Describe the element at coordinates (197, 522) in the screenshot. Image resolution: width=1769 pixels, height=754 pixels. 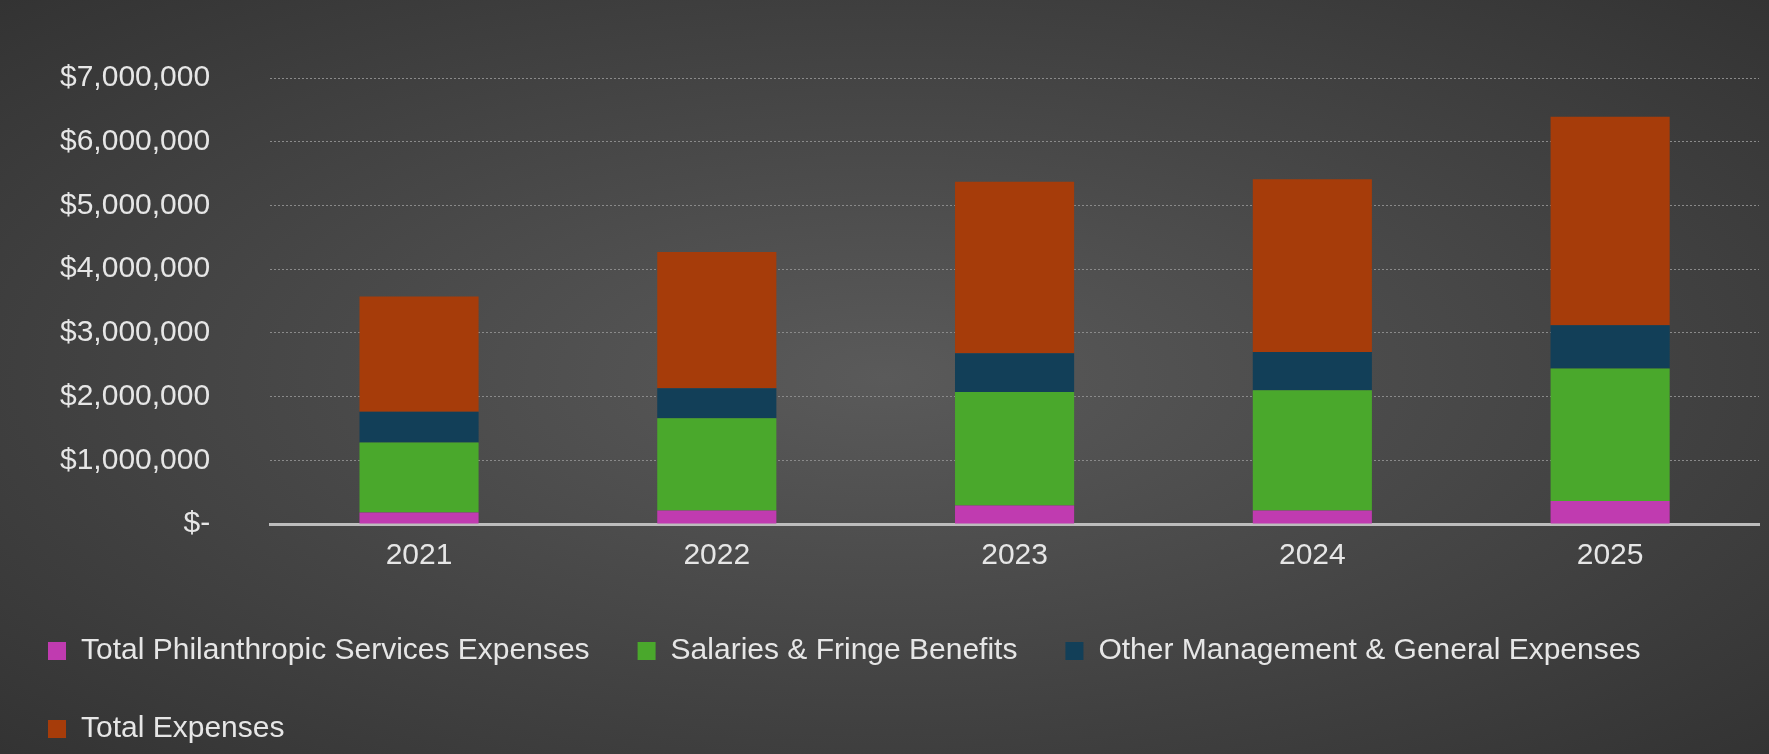
I see `y-tick-label: $-` at that location.